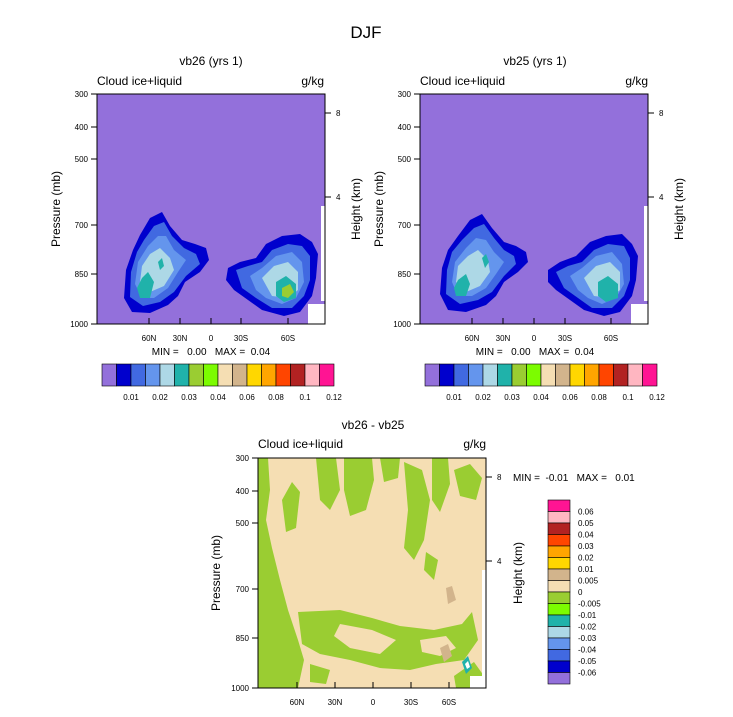  I want to click on colorbar-label: -0.02, so click(587, 627).